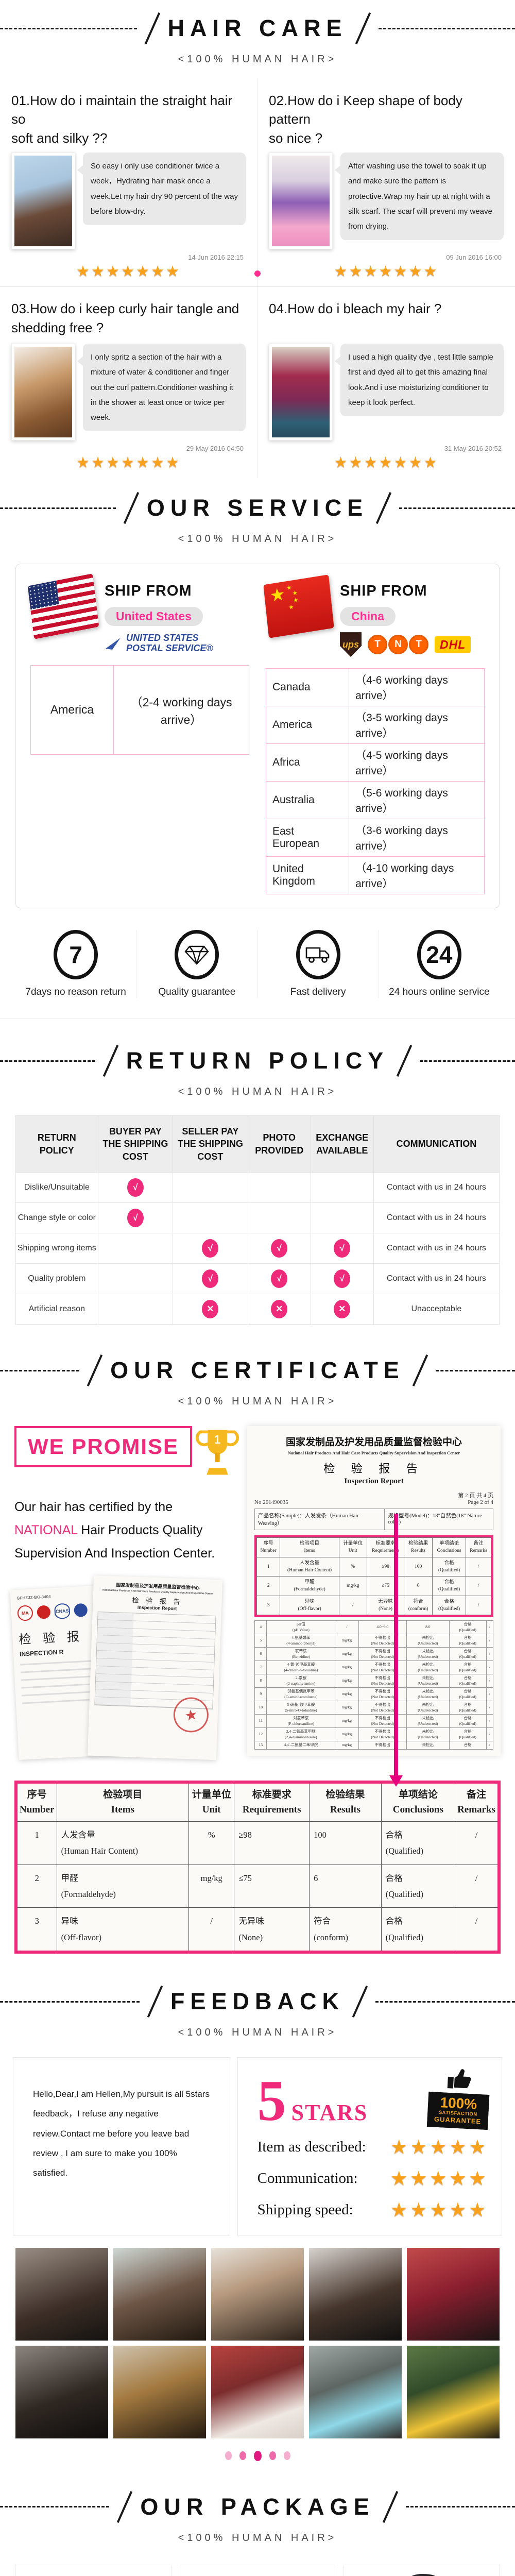 The height and width of the screenshot is (2576, 515). What do you see at coordinates (272, 2101) in the screenshot?
I see `five-number: 5` at bounding box center [272, 2101].